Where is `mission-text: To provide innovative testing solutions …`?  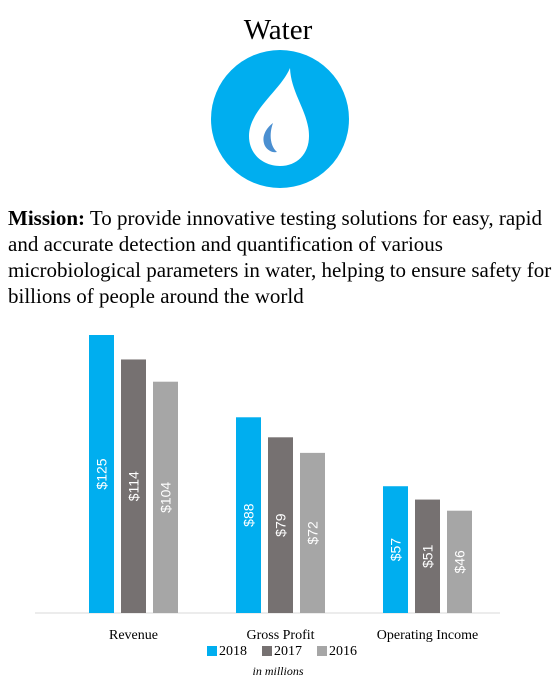
mission-text: To provide innovative testing solutions … is located at coordinates (280, 257).